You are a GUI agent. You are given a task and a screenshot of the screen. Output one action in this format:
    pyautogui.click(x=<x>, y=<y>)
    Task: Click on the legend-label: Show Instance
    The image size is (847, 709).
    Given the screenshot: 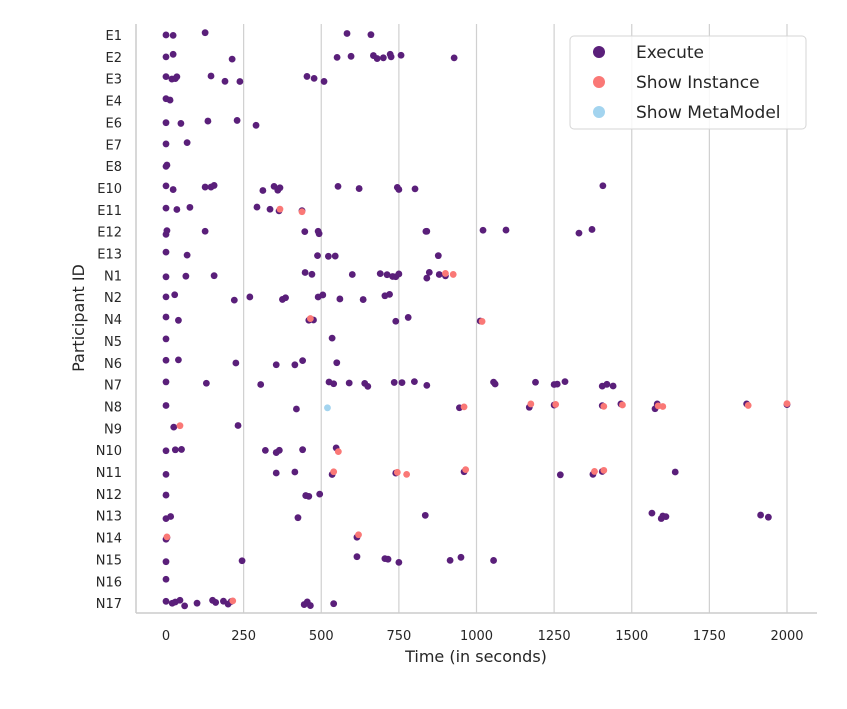 What is the action you would take?
    pyautogui.click(x=698, y=83)
    